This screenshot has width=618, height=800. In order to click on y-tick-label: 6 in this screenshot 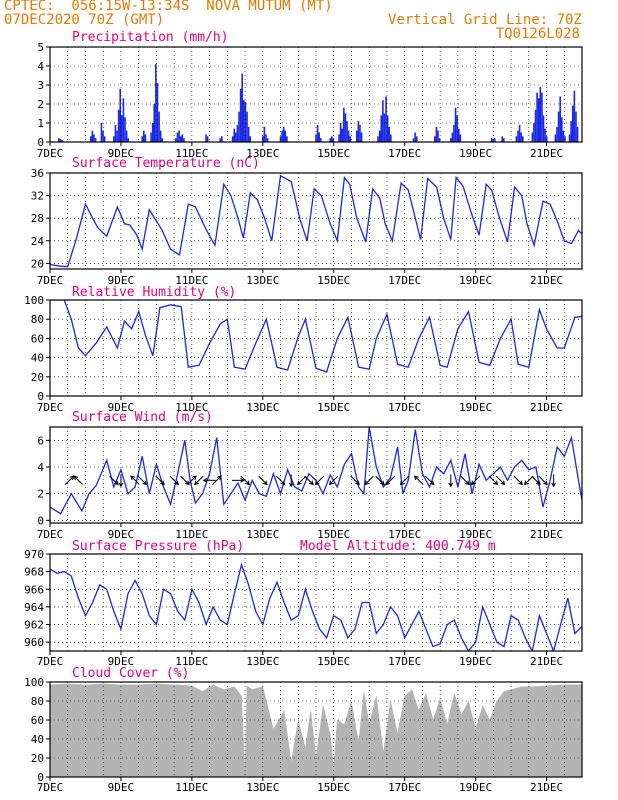, I will do `click(40, 440)`.